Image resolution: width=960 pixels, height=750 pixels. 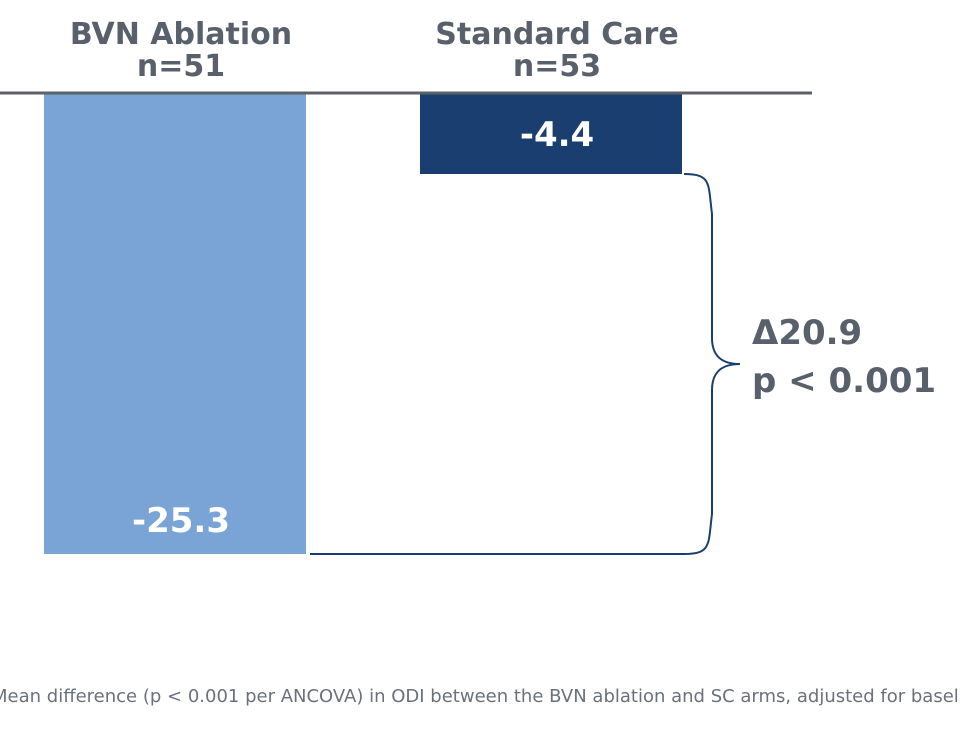 What do you see at coordinates (181, 521) in the screenshot?
I see `value-label-bvn-ablation: -25.3` at bounding box center [181, 521].